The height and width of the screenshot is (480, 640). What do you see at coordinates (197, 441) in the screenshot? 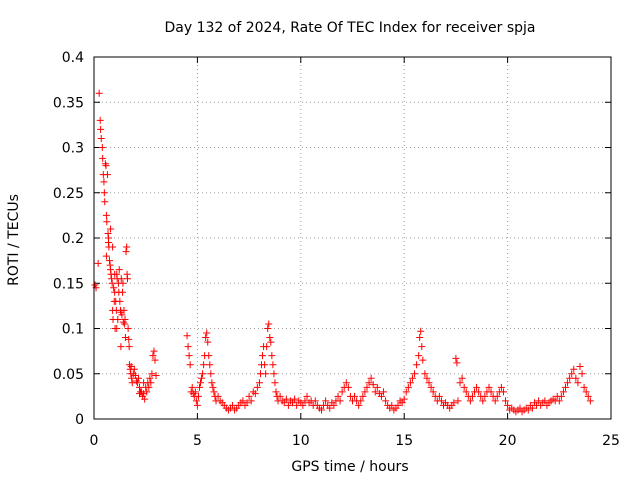
I see `x-tick-label: 5` at bounding box center [197, 441].